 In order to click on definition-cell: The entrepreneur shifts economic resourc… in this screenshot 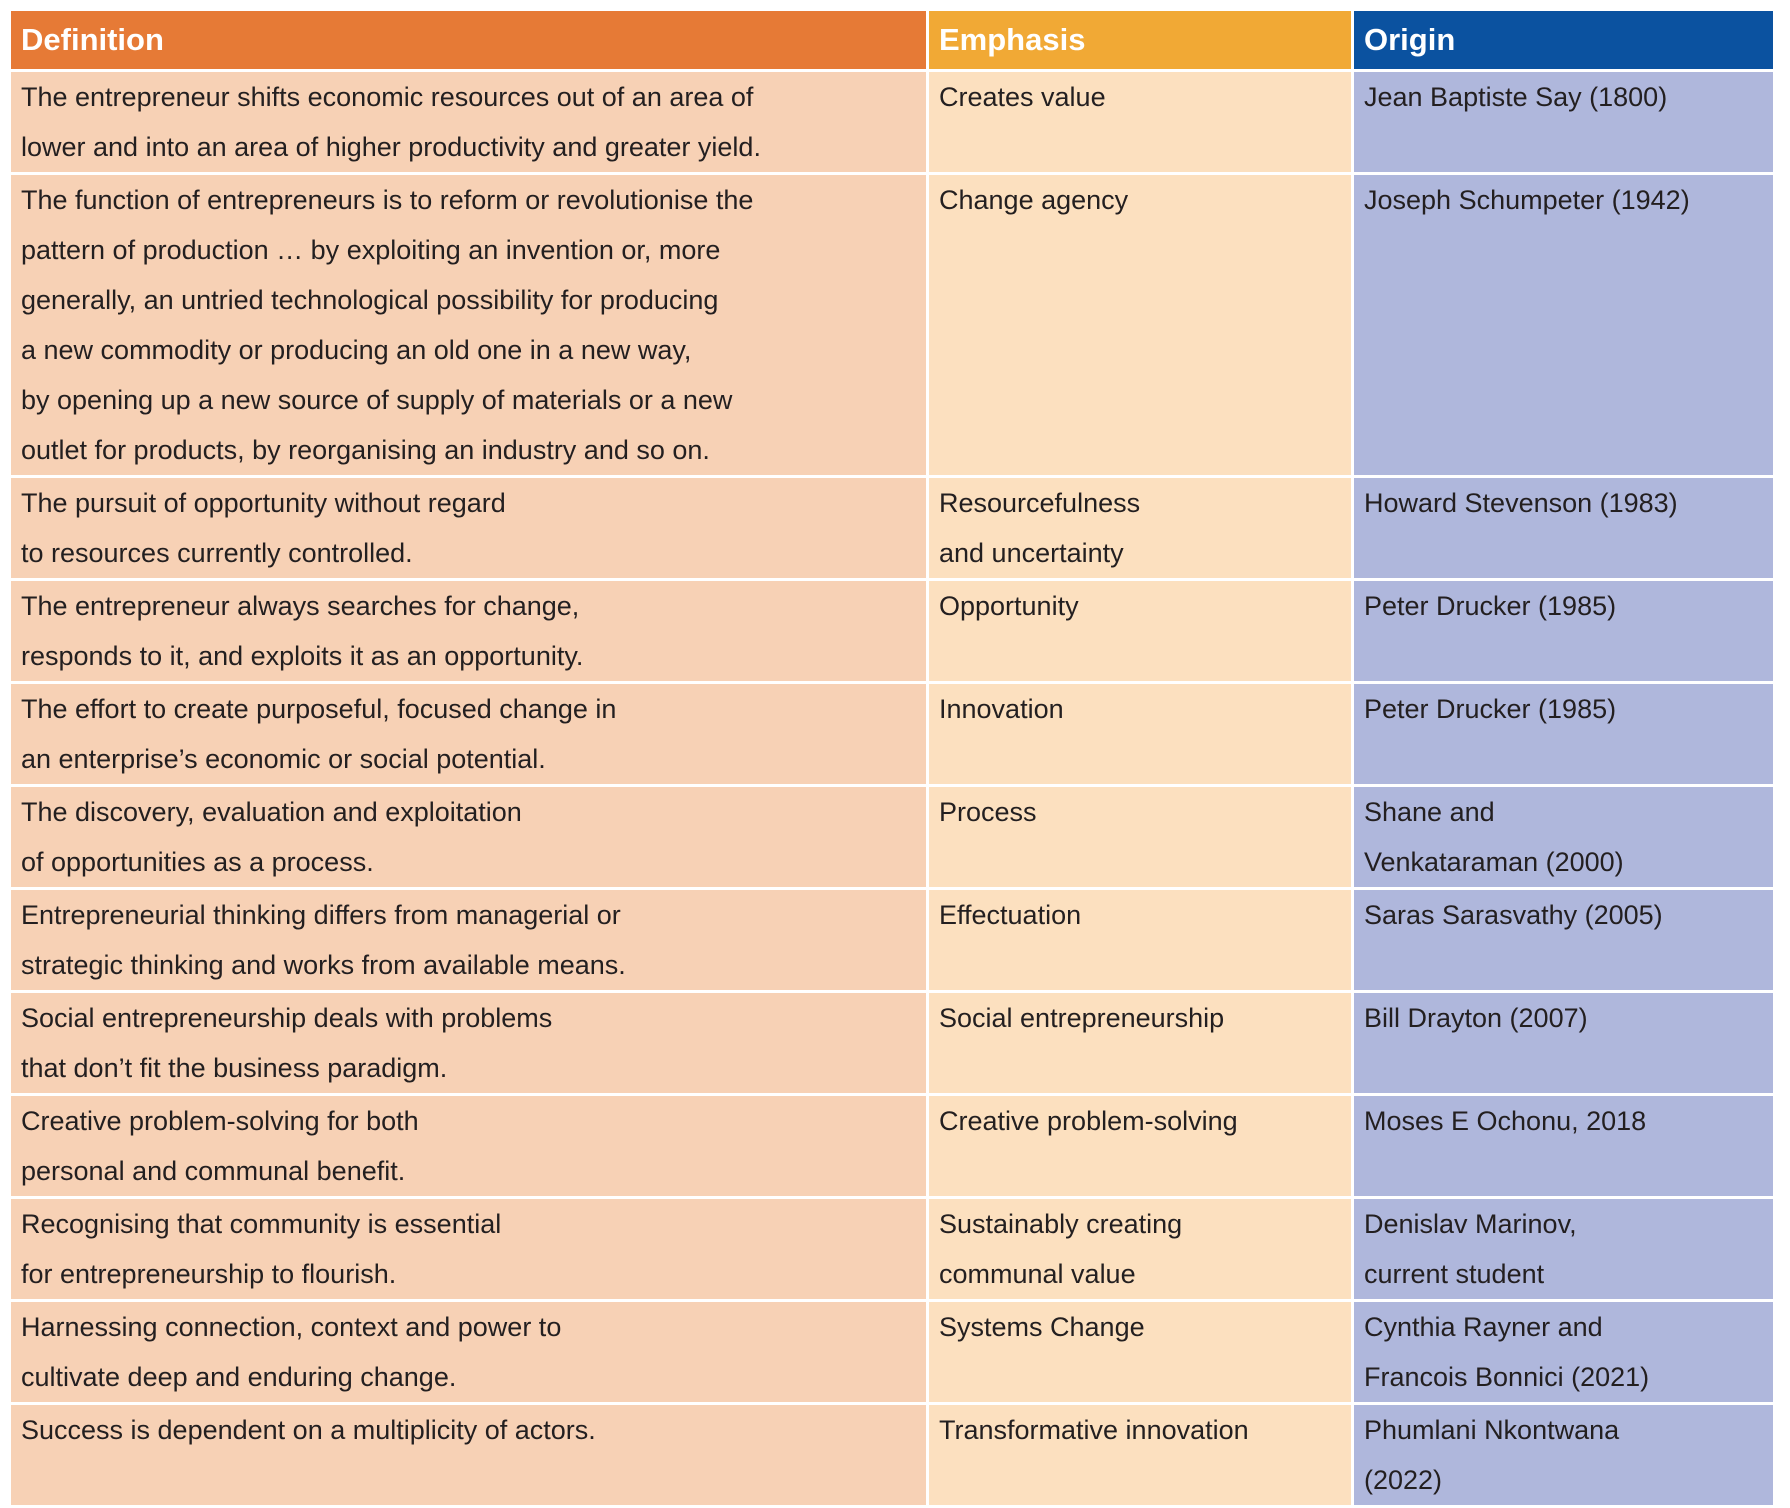, I will do `click(468, 122)`.